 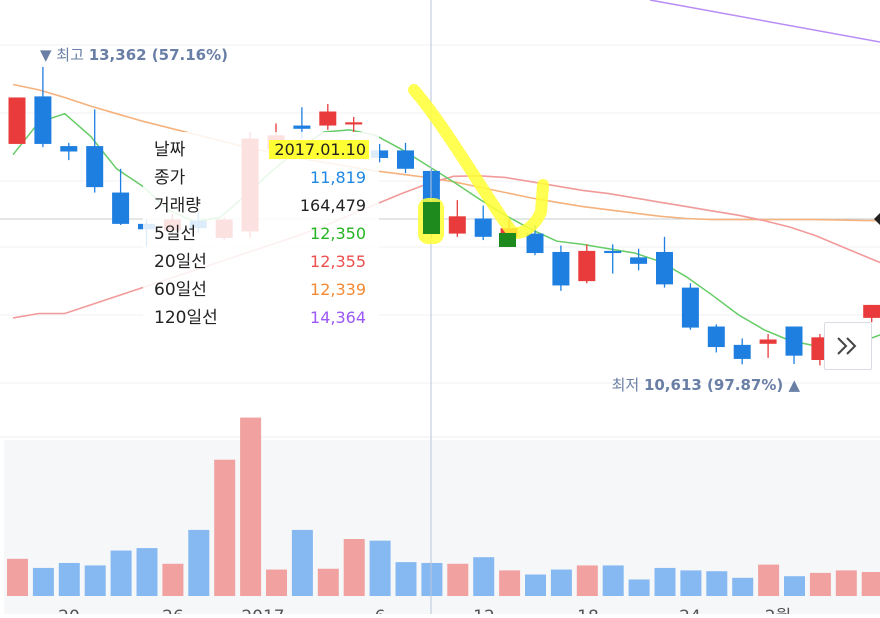 What do you see at coordinates (877, 219) in the screenshot?
I see `crosshair-marker` at bounding box center [877, 219].